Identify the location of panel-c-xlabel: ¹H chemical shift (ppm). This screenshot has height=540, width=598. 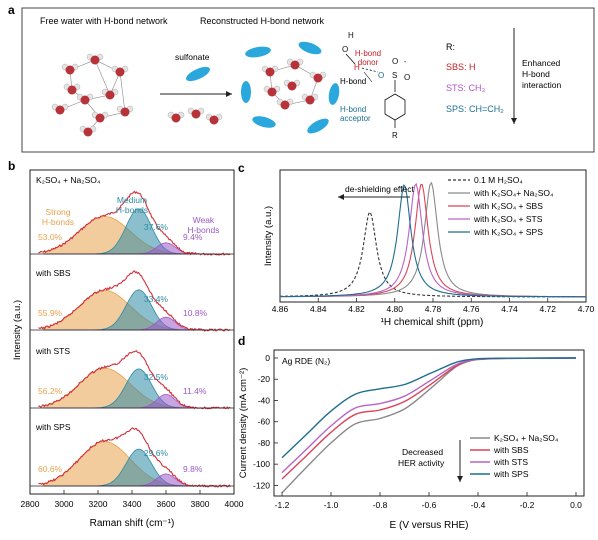
(432, 322).